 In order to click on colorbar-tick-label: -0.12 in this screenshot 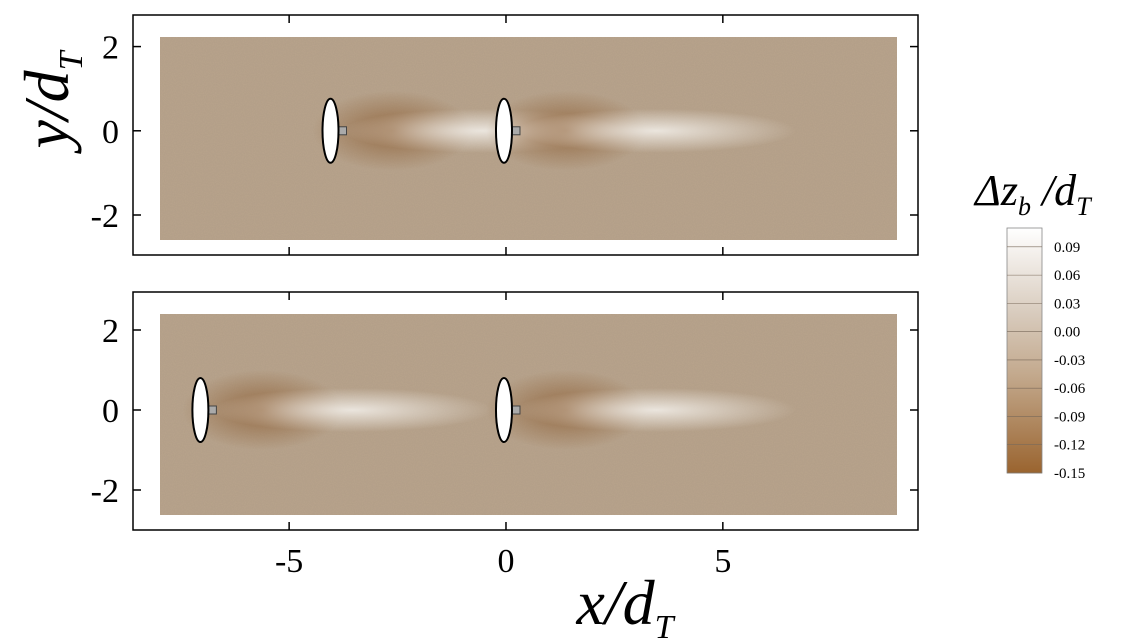, I will do `click(1069, 446)`.